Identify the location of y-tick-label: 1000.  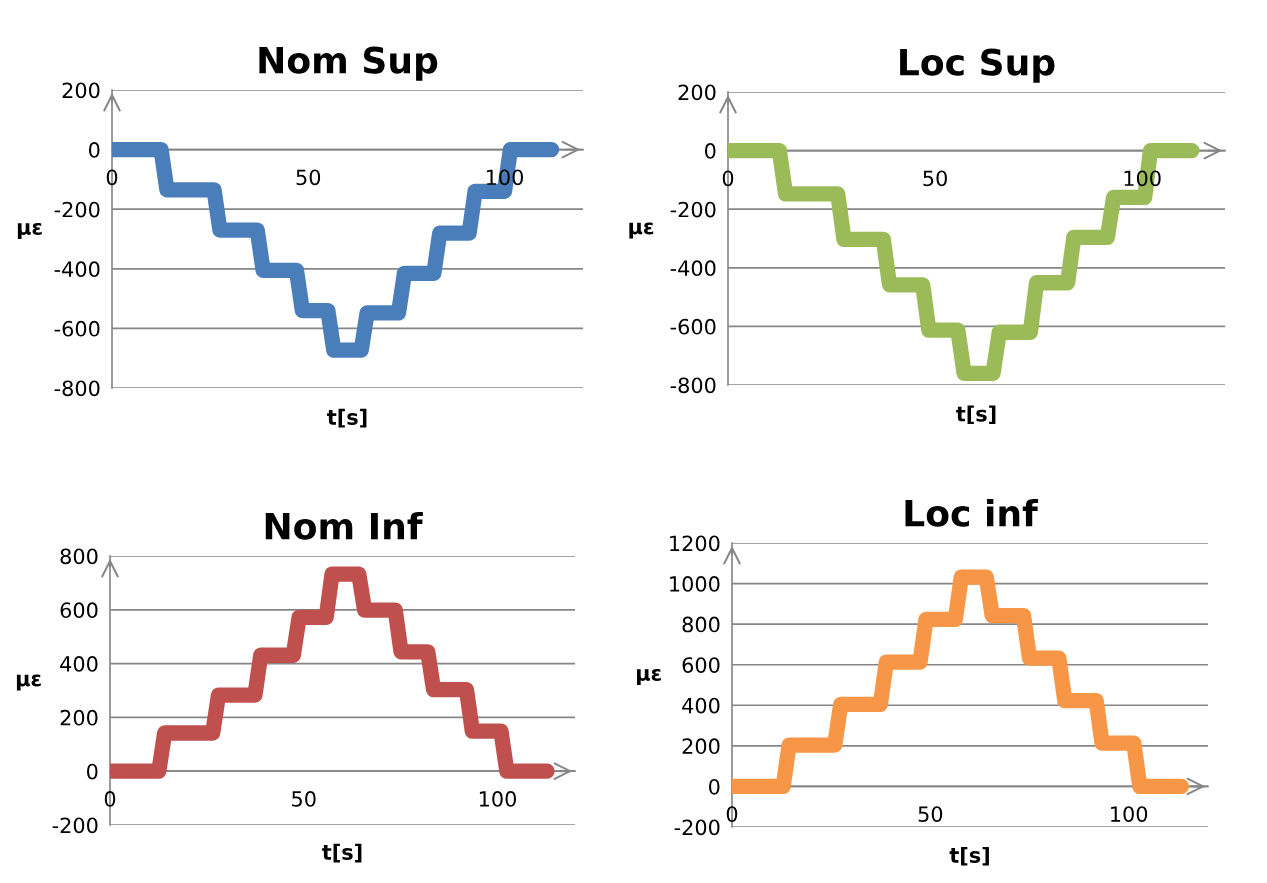
(695, 584).